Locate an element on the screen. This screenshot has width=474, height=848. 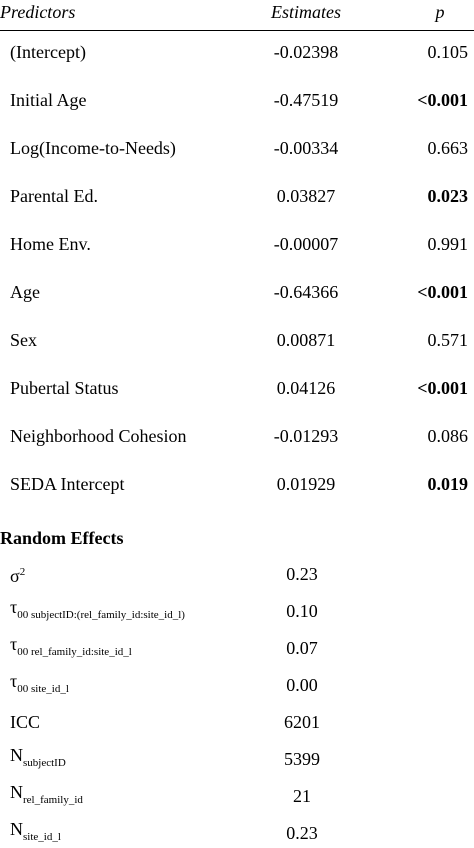
random-value: 0.07 is located at coordinates (302, 648).